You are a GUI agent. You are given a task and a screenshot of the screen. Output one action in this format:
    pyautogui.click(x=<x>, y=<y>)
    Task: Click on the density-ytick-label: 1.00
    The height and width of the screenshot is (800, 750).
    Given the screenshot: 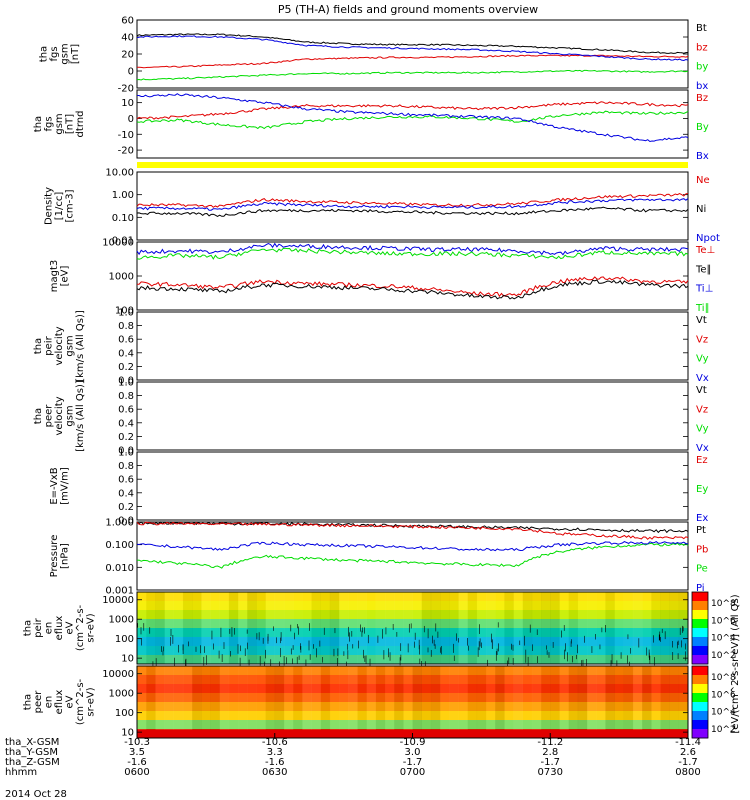 What is the action you would take?
    pyautogui.click(x=123, y=195)
    